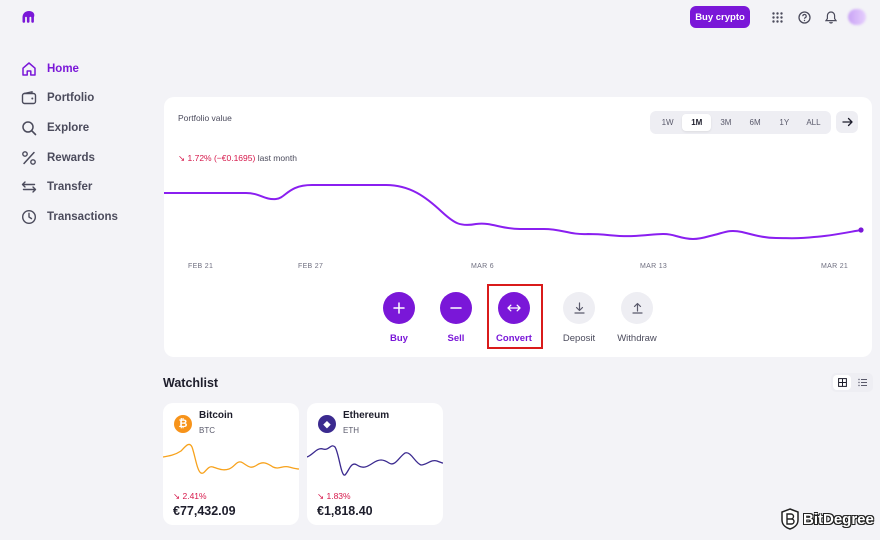 This screenshot has height=540, width=880. I want to click on sidebar-item-label: Home, so click(63, 68).